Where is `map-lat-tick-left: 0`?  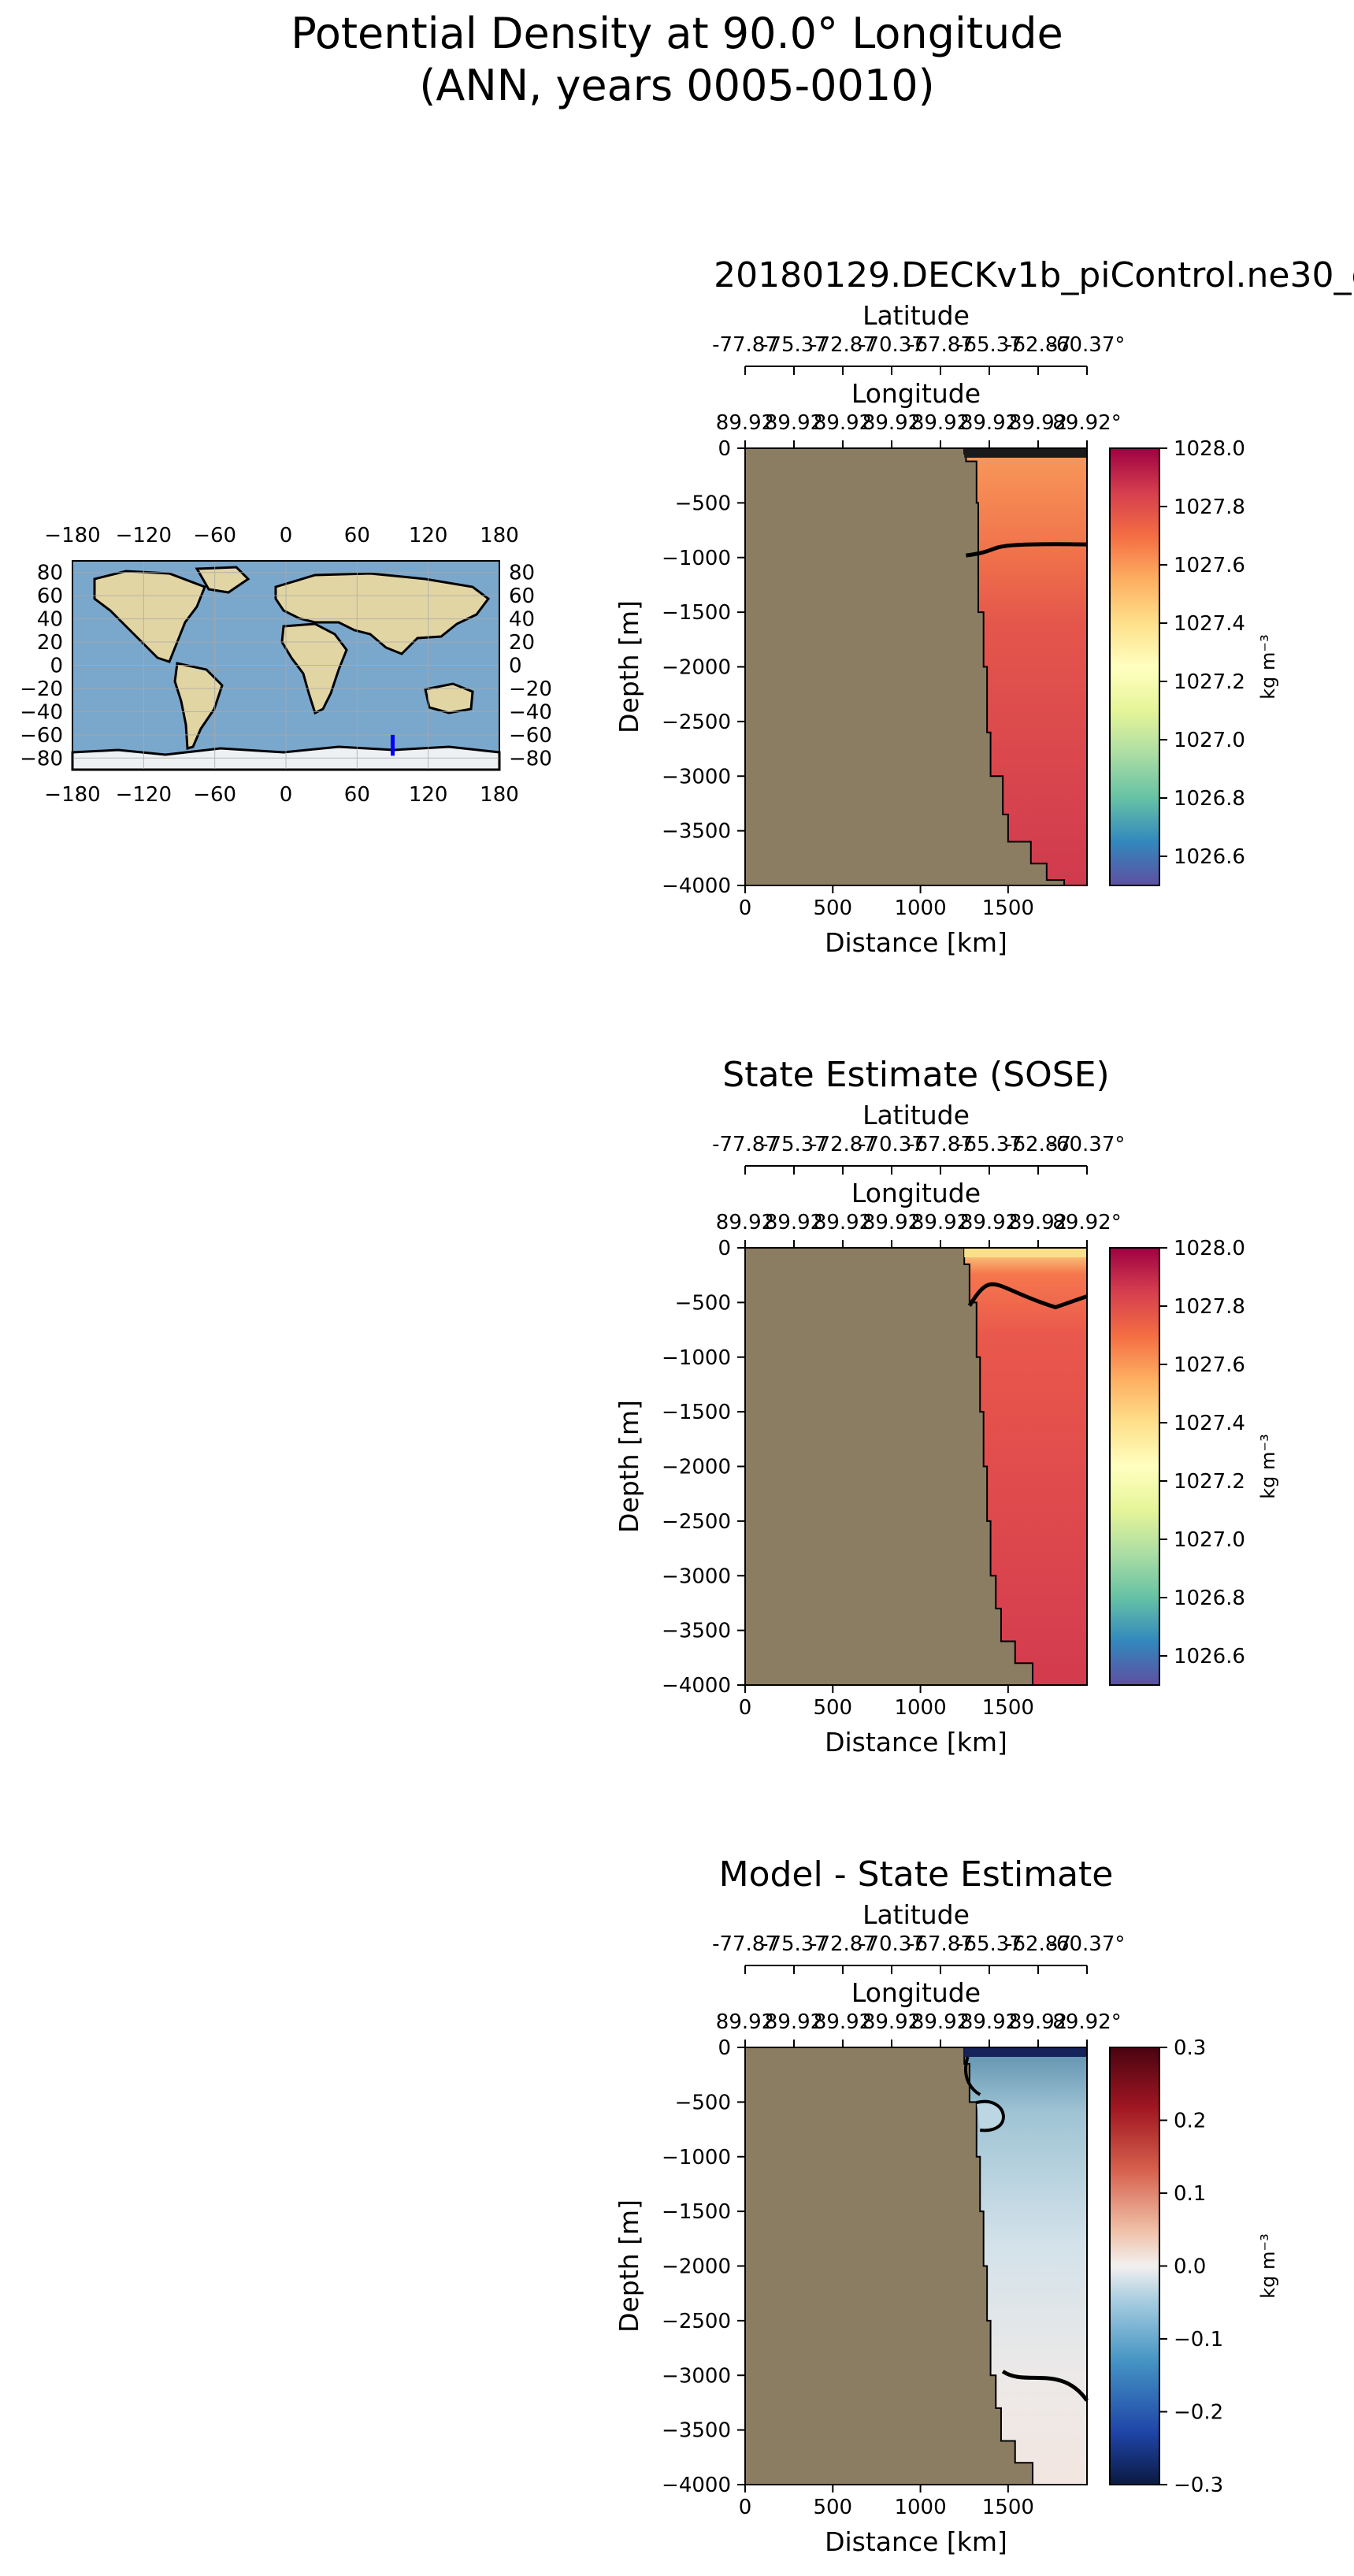 map-lat-tick-left: 0 is located at coordinates (57, 666).